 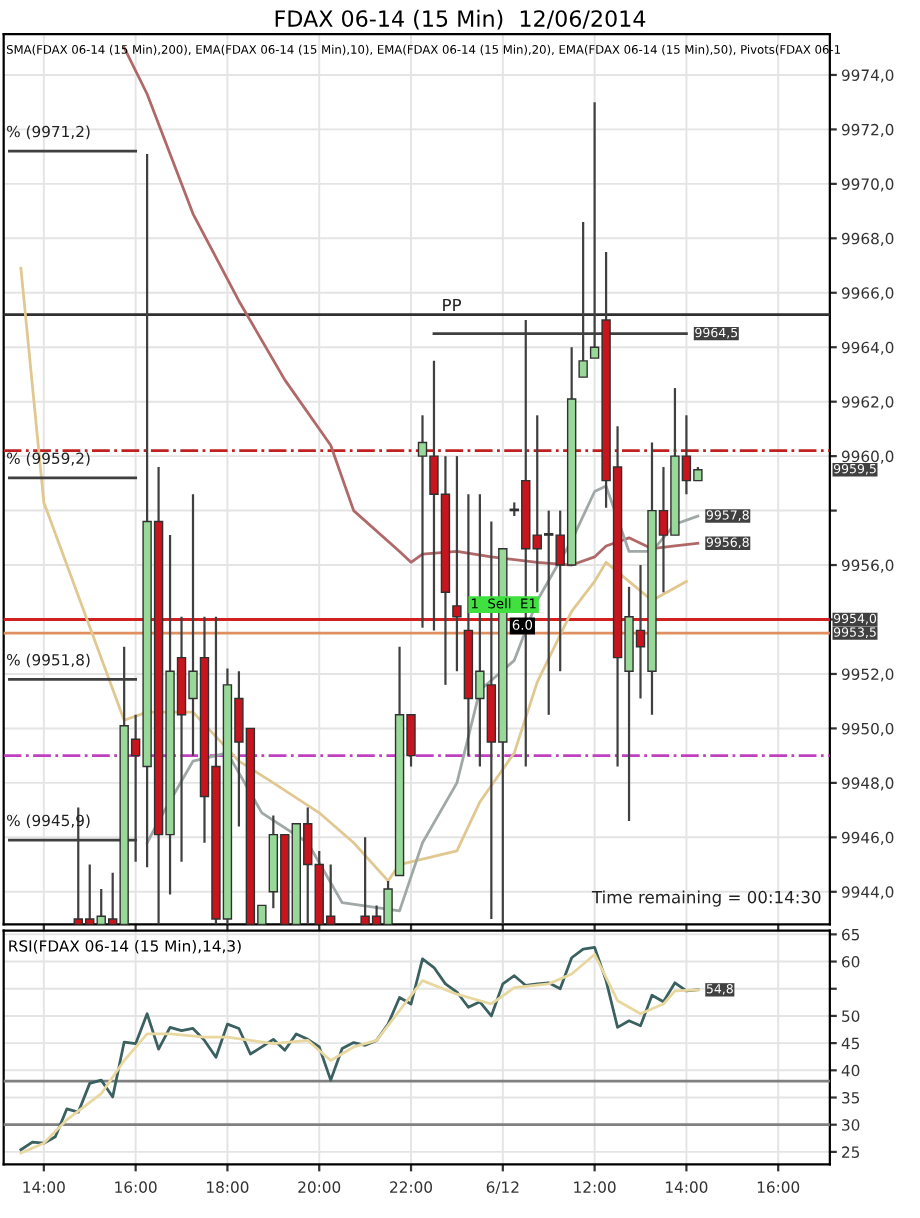 What do you see at coordinates (452, 305) in the screenshot?
I see `annotation: PP` at bounding box center [452, 305].